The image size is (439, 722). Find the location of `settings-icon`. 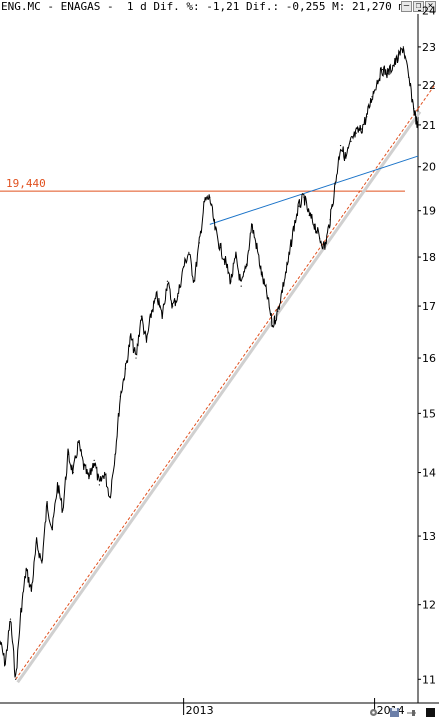

settings-icon is located at coordinates (373, 709).